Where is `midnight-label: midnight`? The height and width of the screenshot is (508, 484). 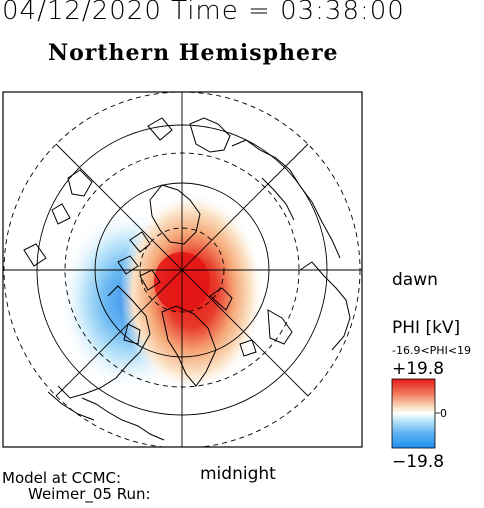 midnight-label: midnight is located at coordinates (238, 474).